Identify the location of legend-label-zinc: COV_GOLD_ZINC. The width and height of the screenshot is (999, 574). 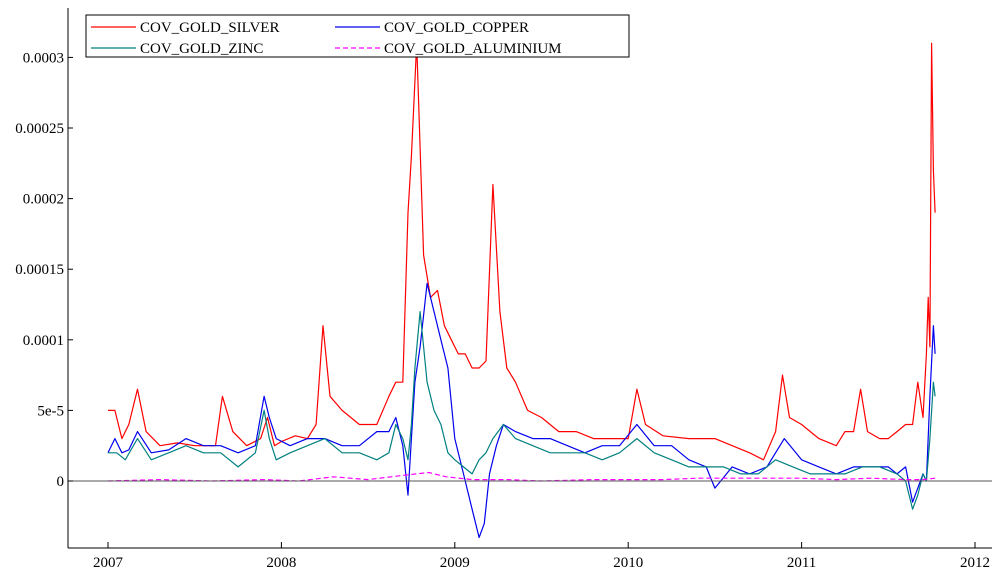
(201, 49).